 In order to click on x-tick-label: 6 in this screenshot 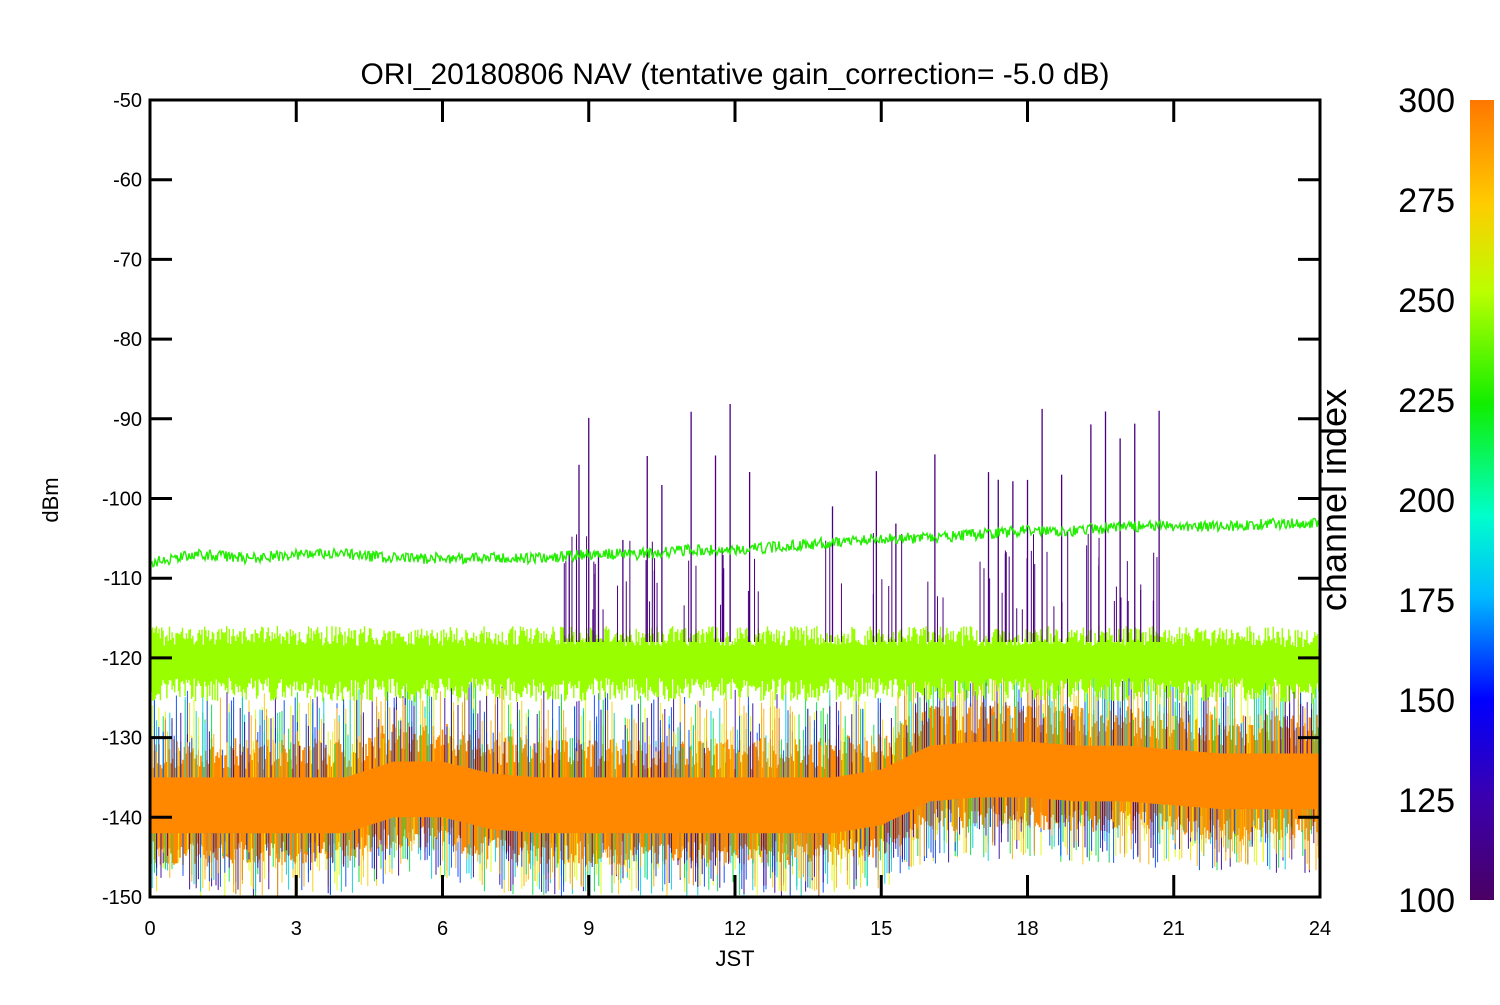, I will do `click(442, 929)`.